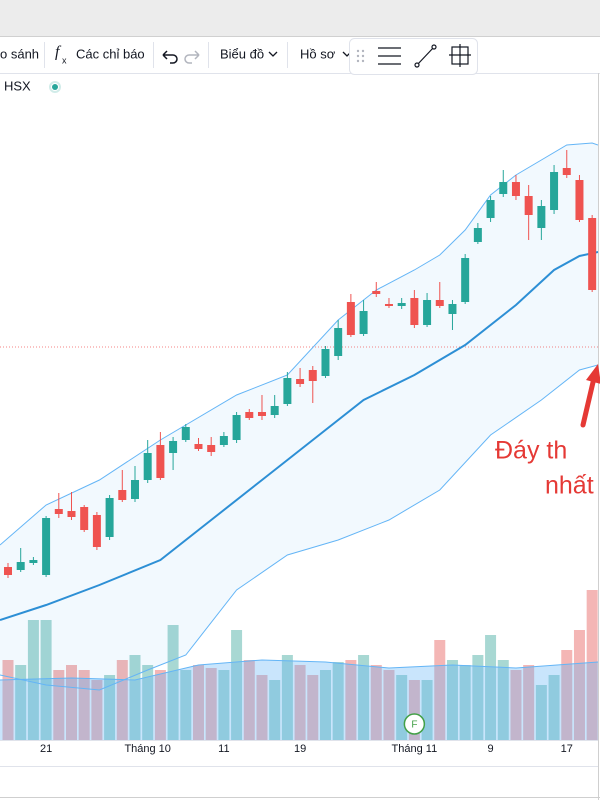 Image resolution: width=600 pixels, height=800 pixels. What do you see at coordinates (242, 53) in the screenshot?
I see `chart-menu: Biểu đồ` at bounding box center [242, 53].